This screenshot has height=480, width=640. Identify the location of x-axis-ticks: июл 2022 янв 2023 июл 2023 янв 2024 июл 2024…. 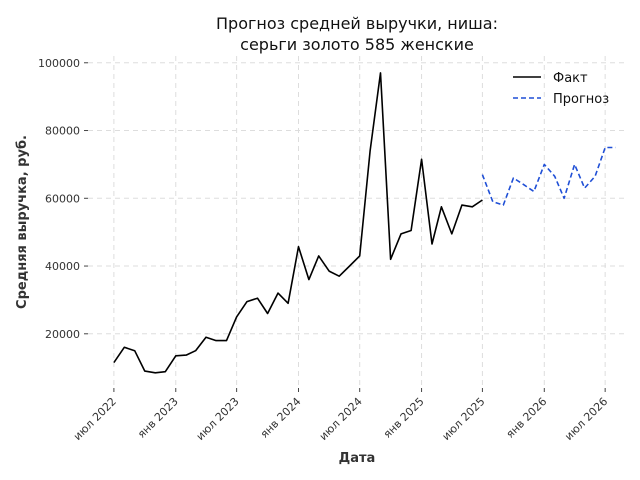
(340, 415).